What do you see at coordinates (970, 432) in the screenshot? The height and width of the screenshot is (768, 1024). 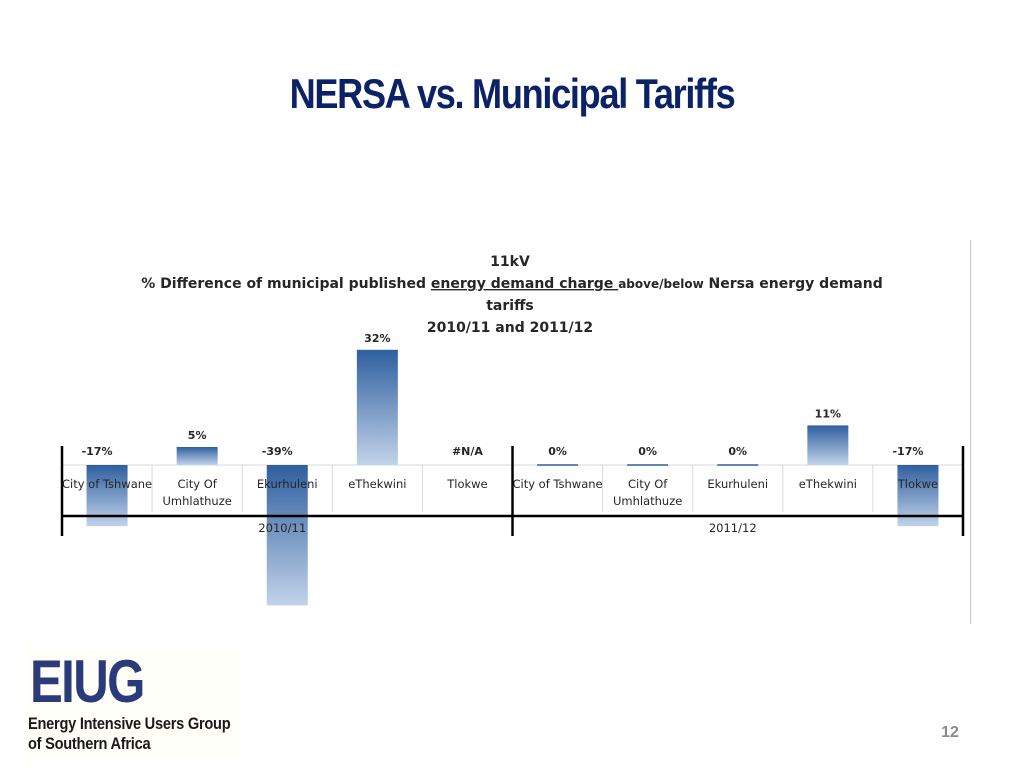 I see `chart-border` at bounding box center [970, 432].